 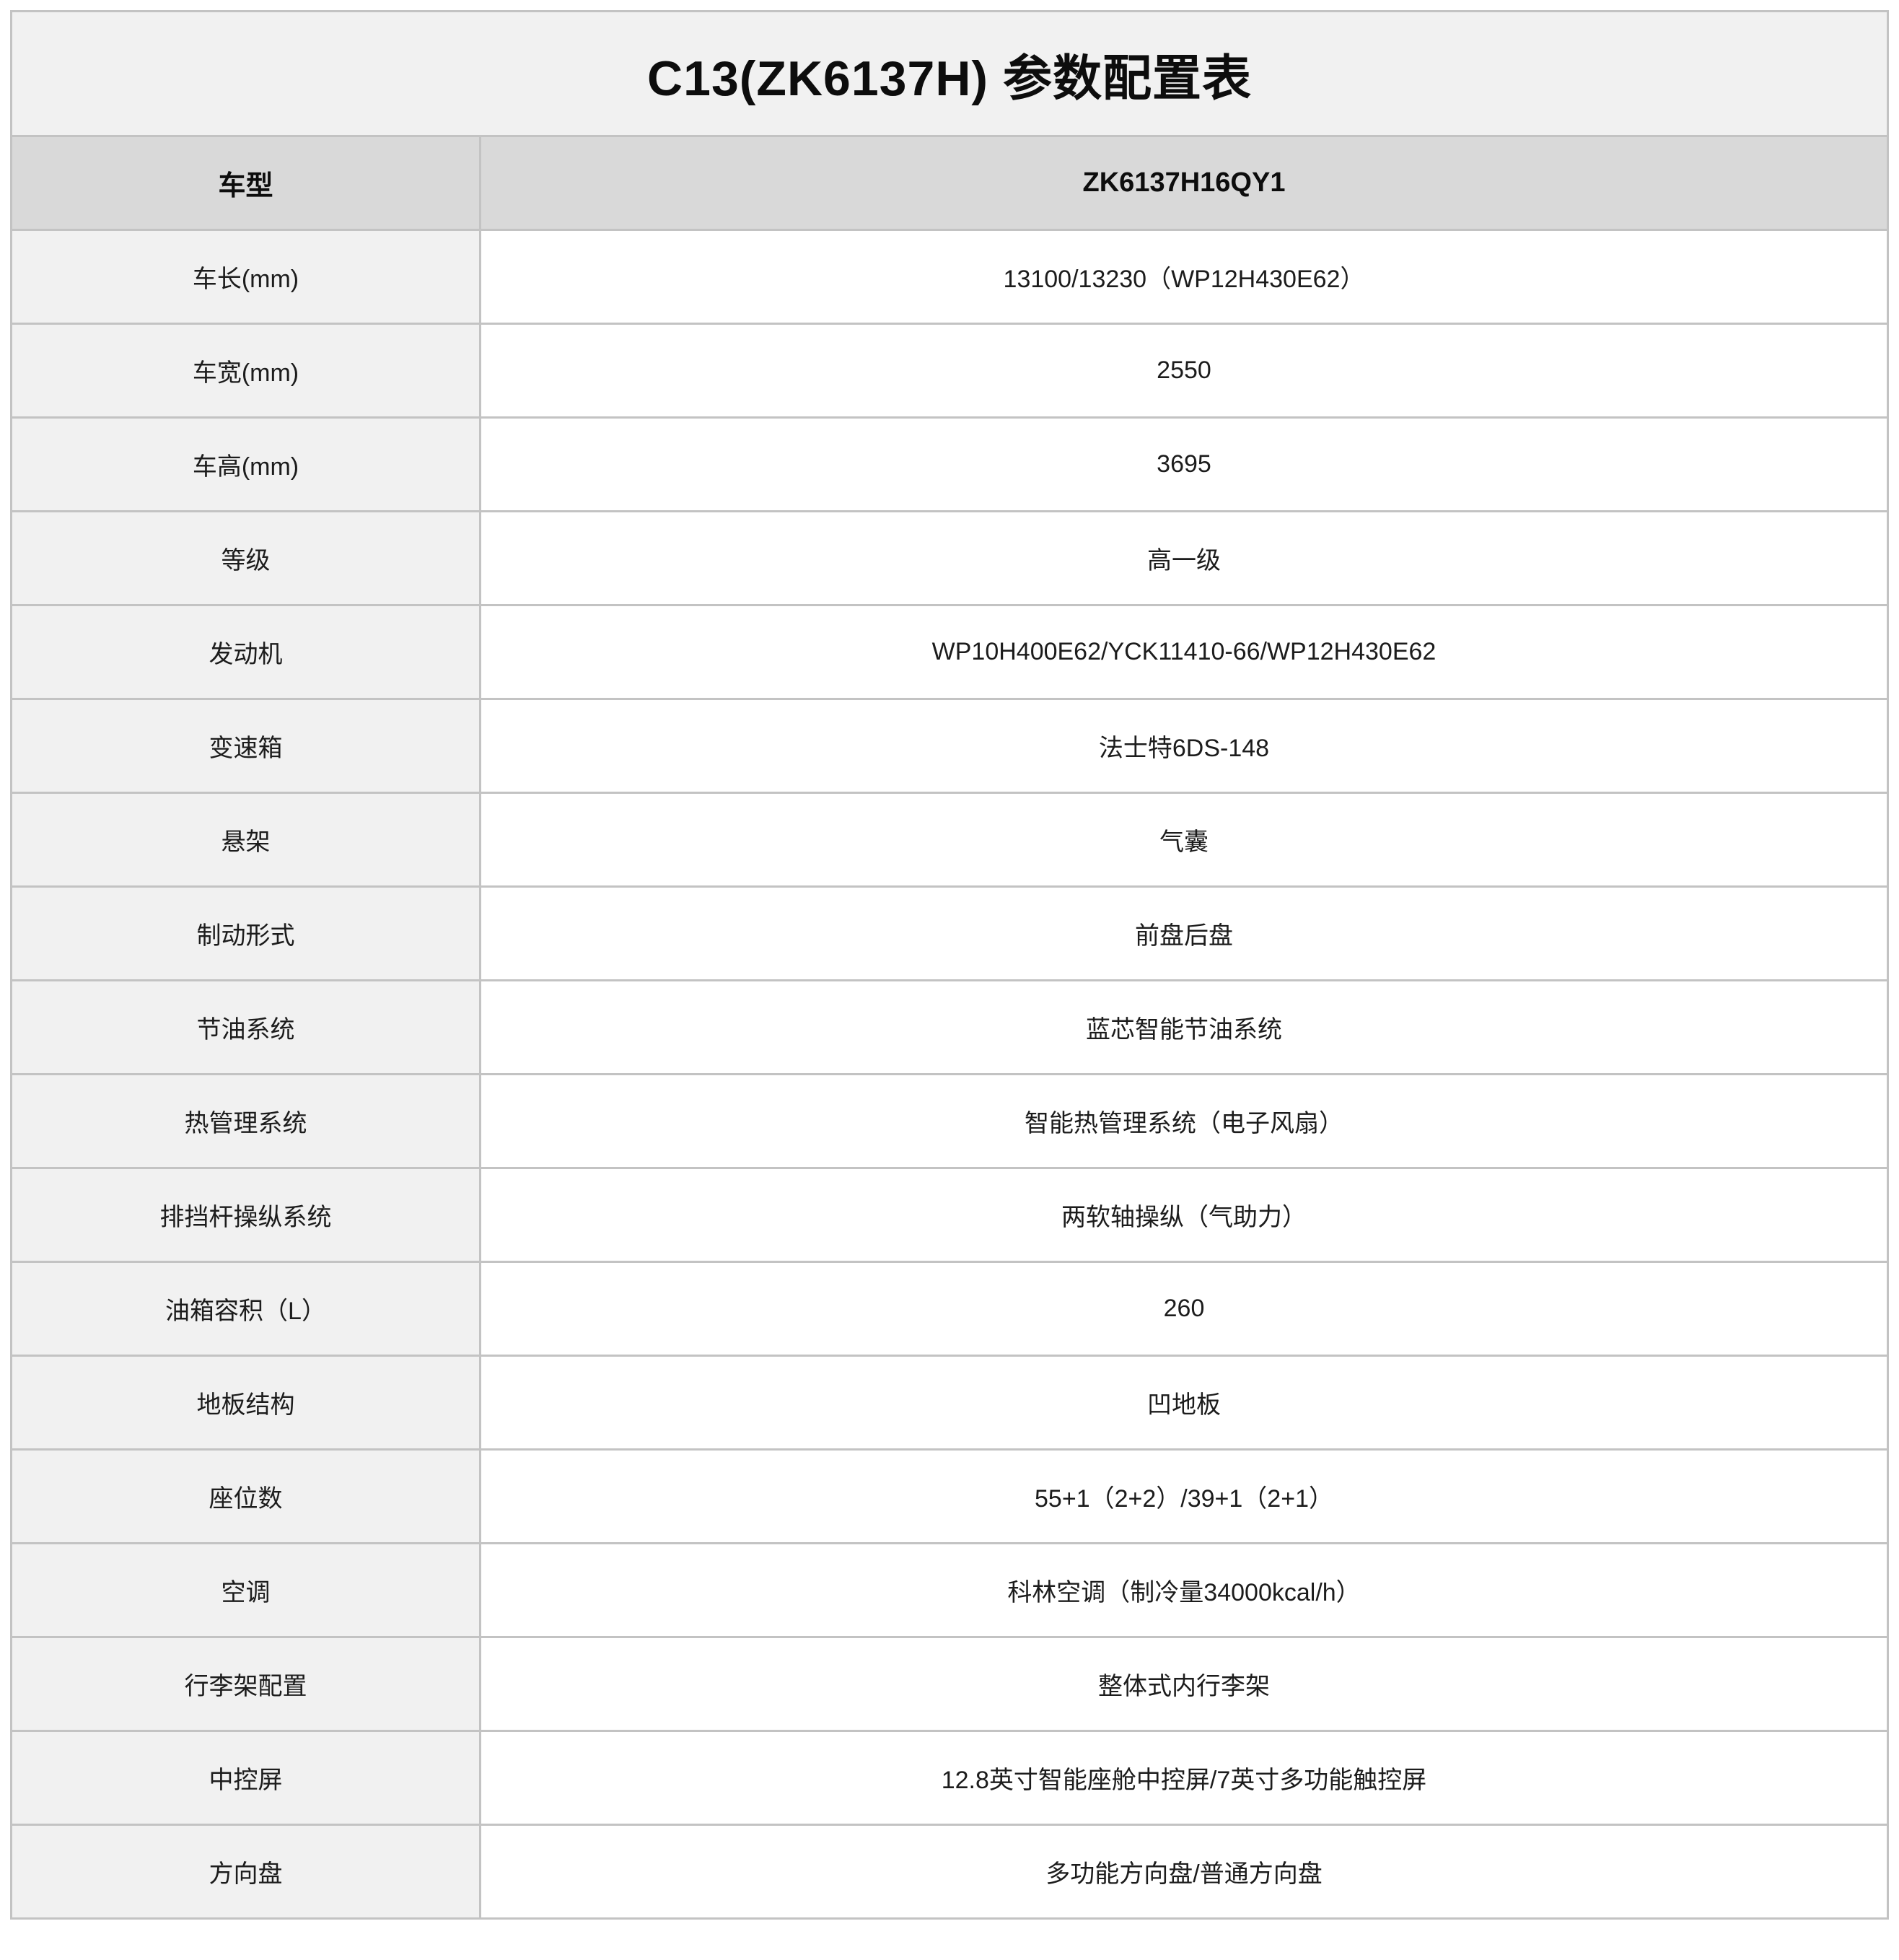 I want to click on spec-value: 气囊, so click(x=1184, y=840).